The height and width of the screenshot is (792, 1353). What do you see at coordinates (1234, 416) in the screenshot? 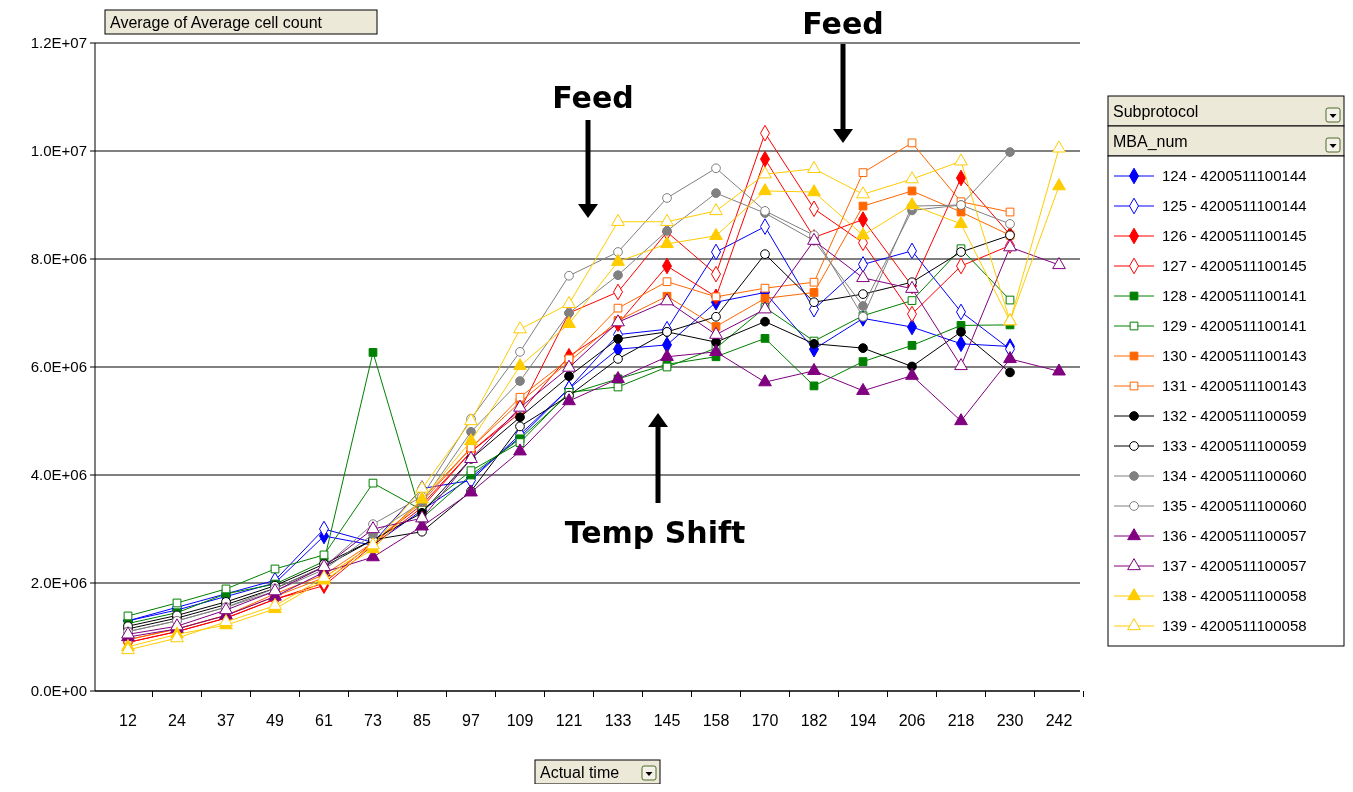
I see `legend-label: 132 - 4200511100059` at bounding box center [1234, 416].